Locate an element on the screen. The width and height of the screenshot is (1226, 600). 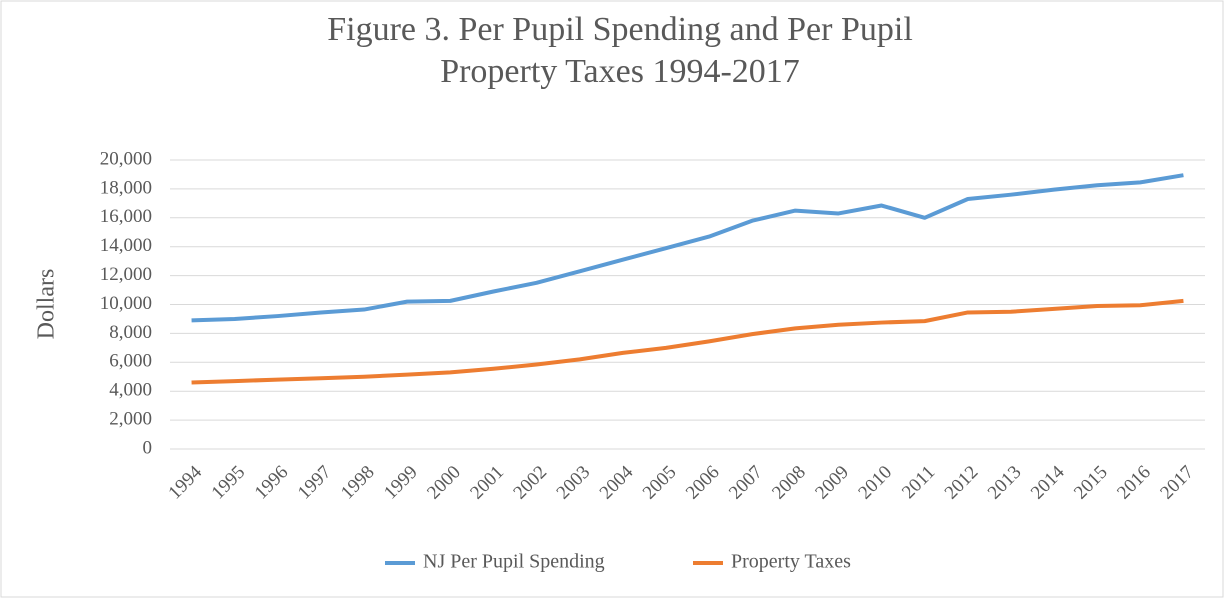
y-tick-label: 8,000 is located at coordinates (130, 332).